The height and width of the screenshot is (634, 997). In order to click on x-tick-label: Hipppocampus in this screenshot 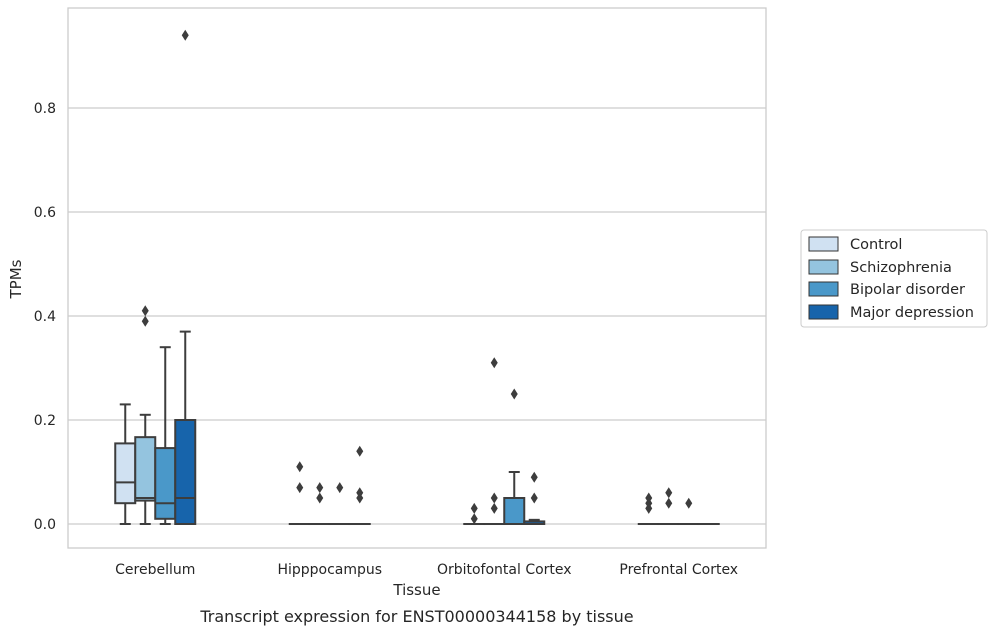, I will do `click(329, 570)`.